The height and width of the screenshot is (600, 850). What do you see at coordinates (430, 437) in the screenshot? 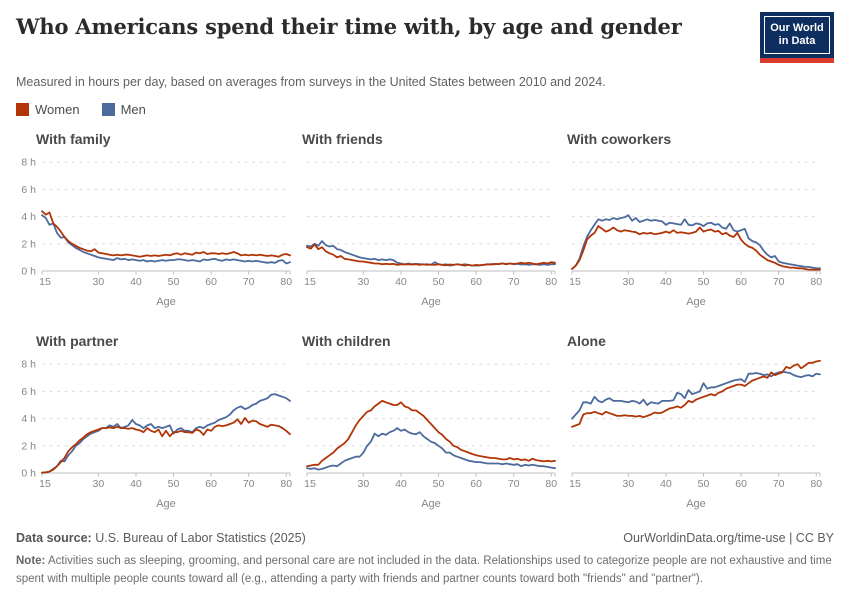
I see `line-chart-with-children: 15 30 40 50 60 70 80 Age` at bounding box center [430, 437].